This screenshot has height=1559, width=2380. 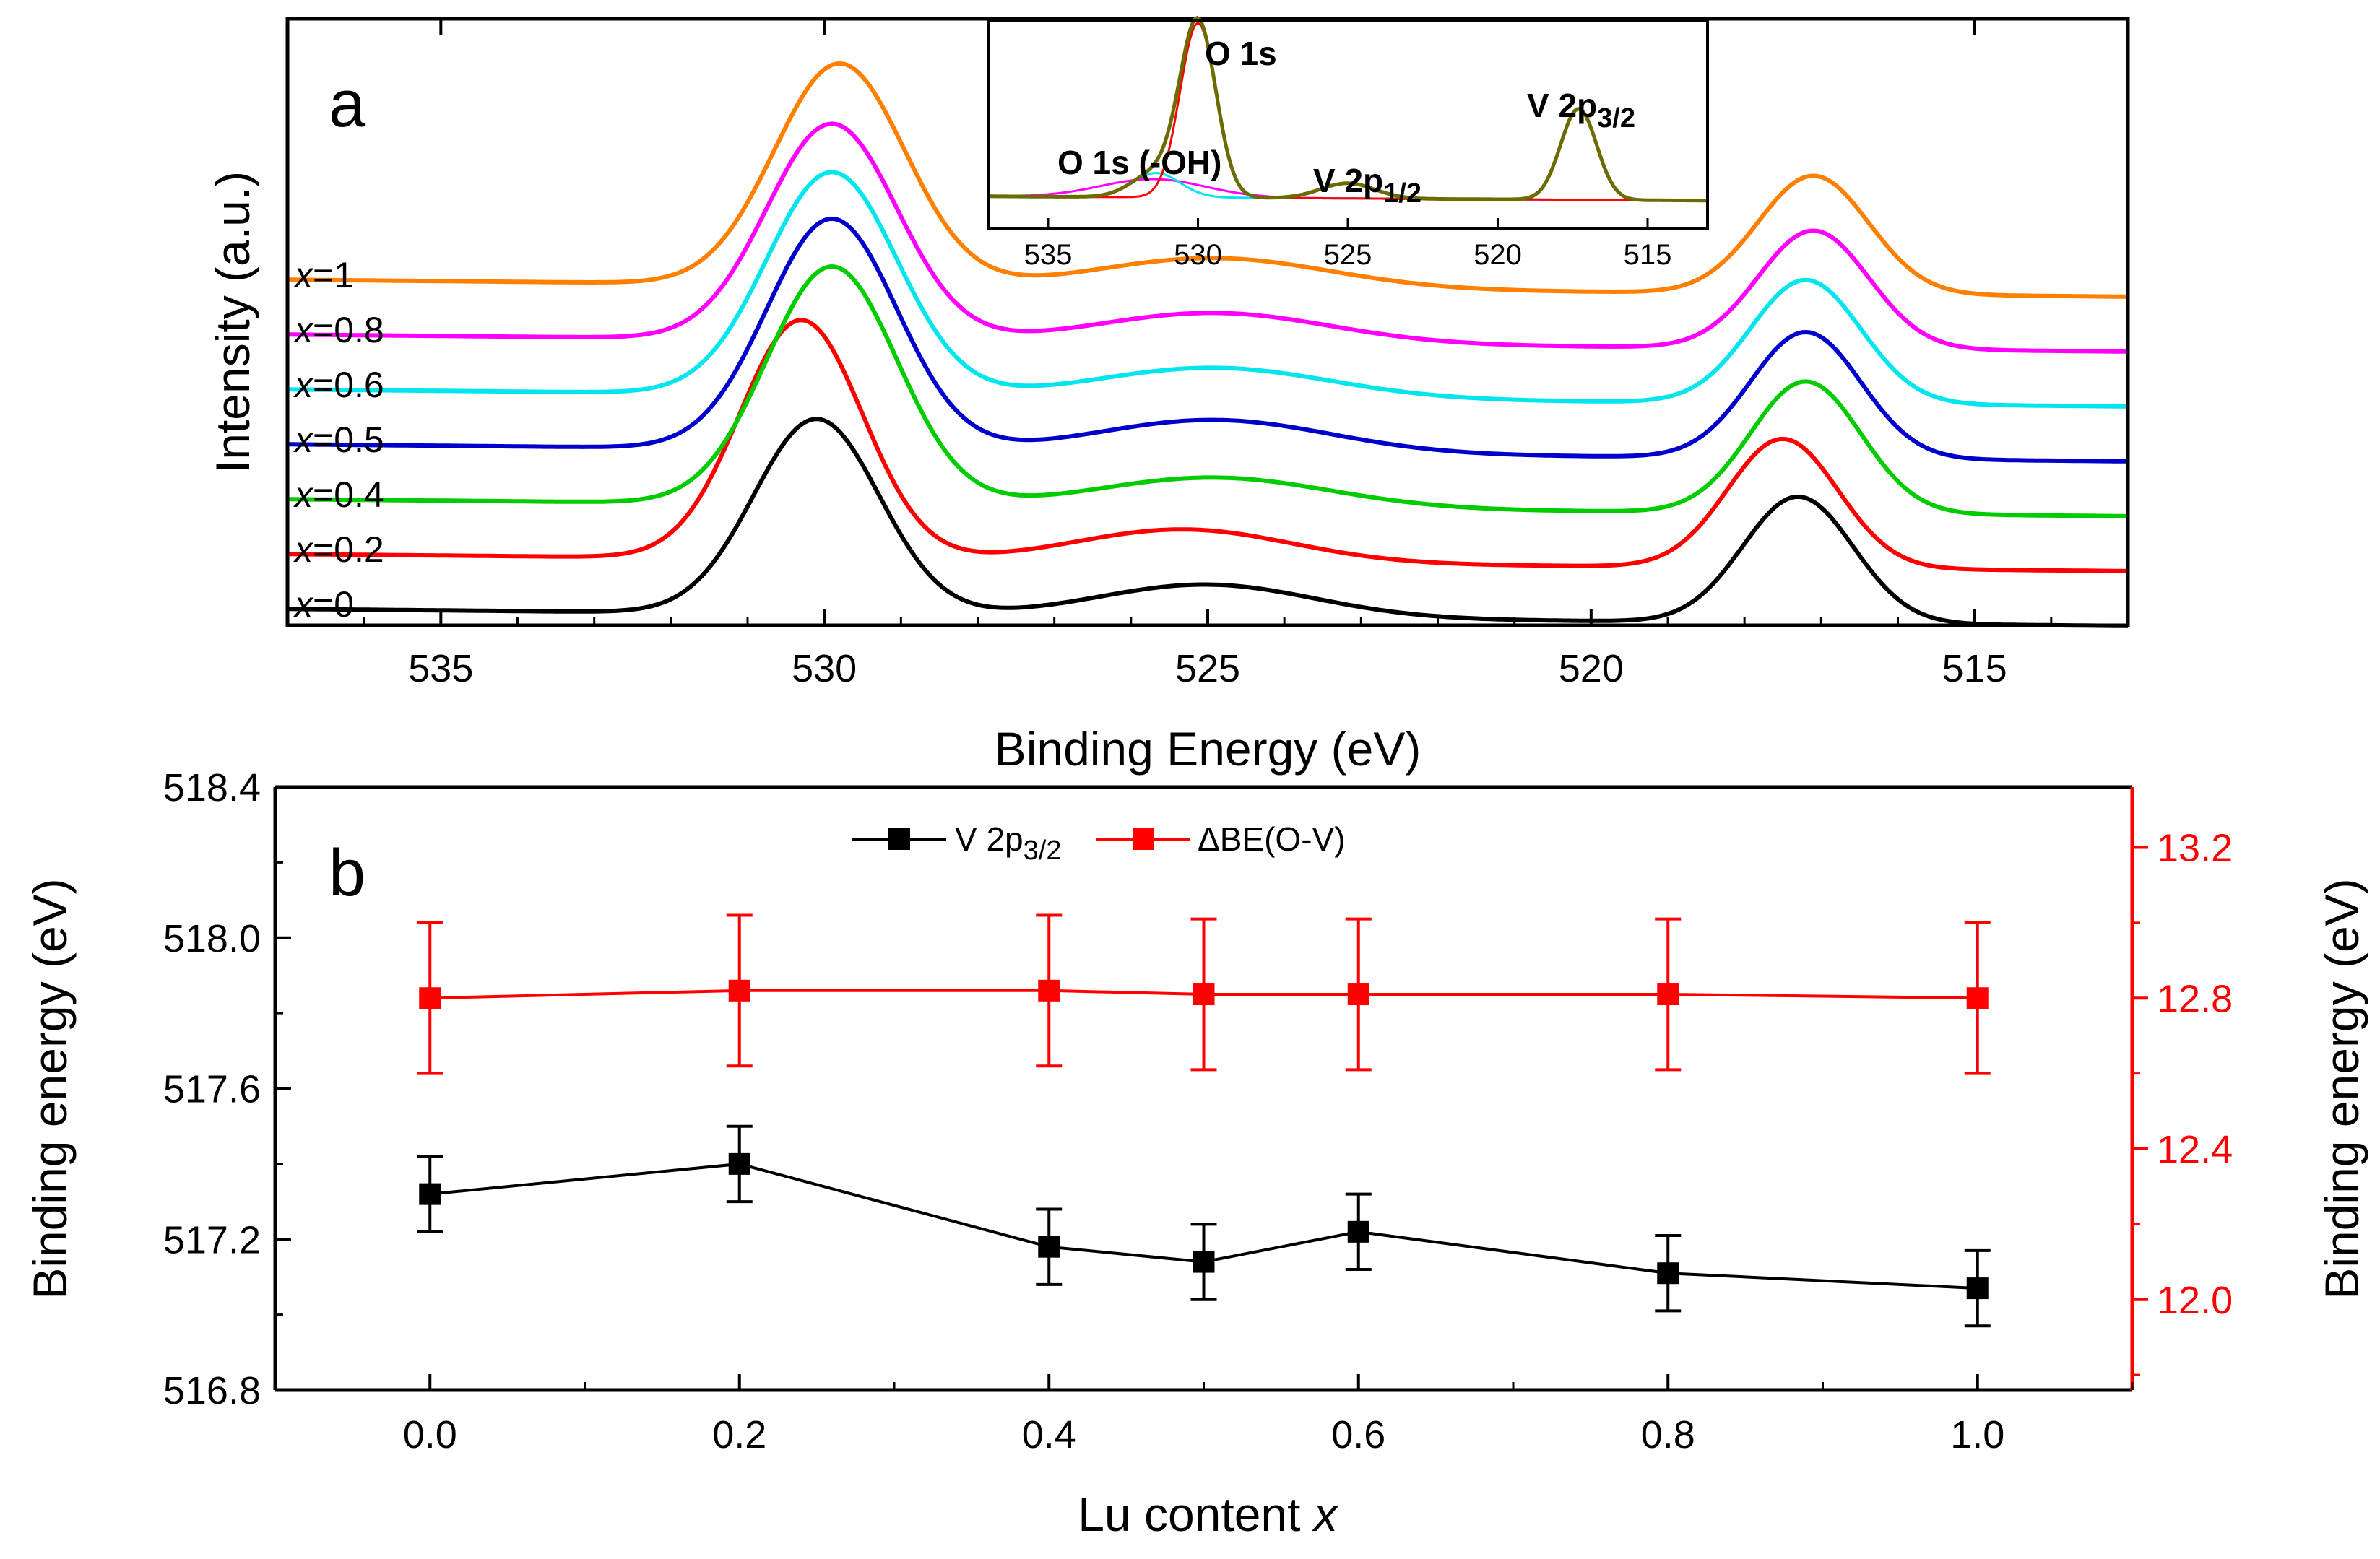 What do you see at coordinates (739, 1434) in the screenshot?
I see `panel-b-x-tick-label-1: 0.2` at bounding box center [739, 1434].